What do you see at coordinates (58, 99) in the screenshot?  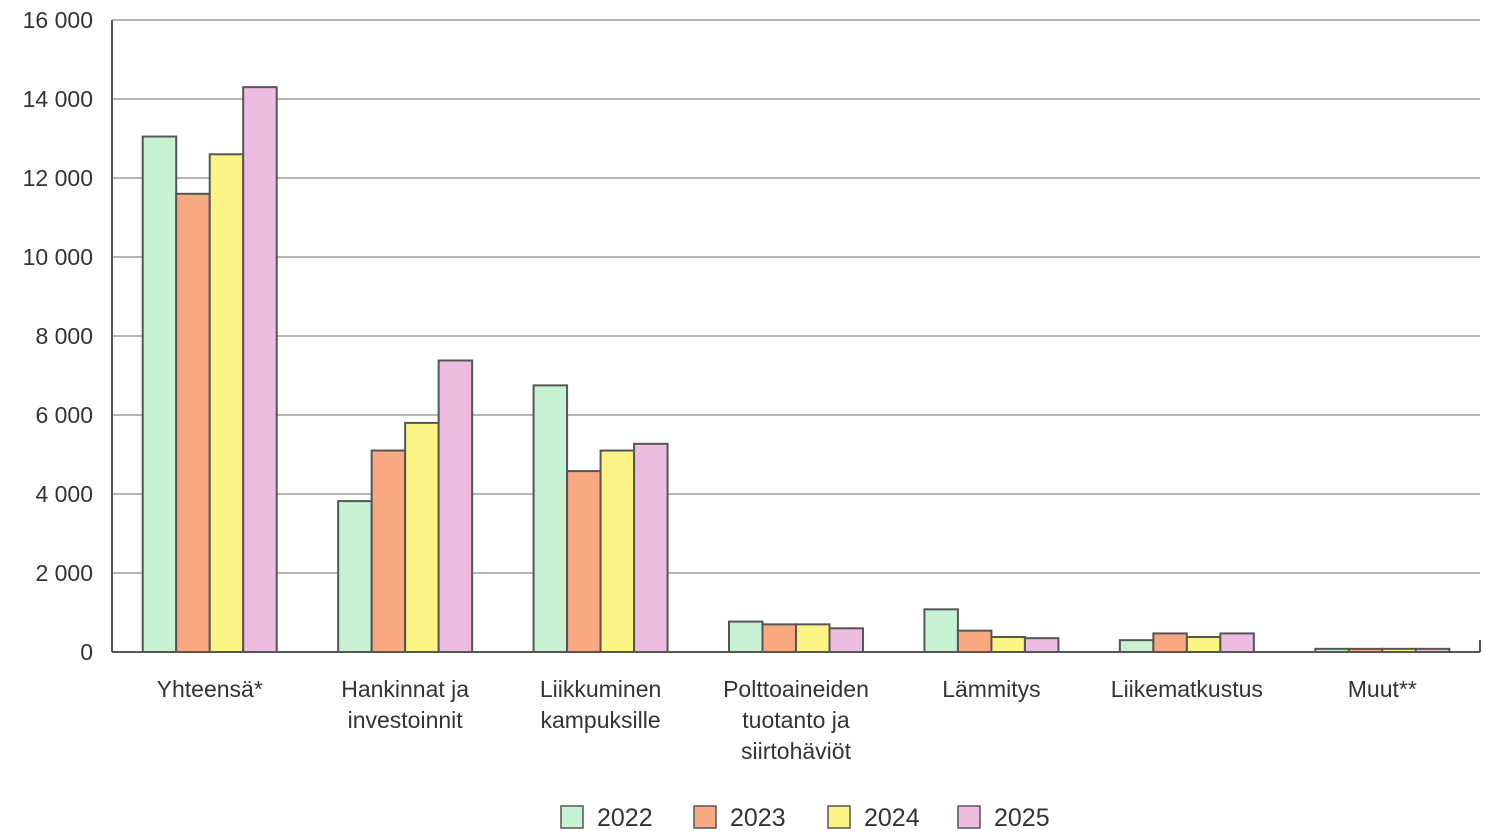 I see `y-tick-label: 14 000` at bounding box center [58, 99].